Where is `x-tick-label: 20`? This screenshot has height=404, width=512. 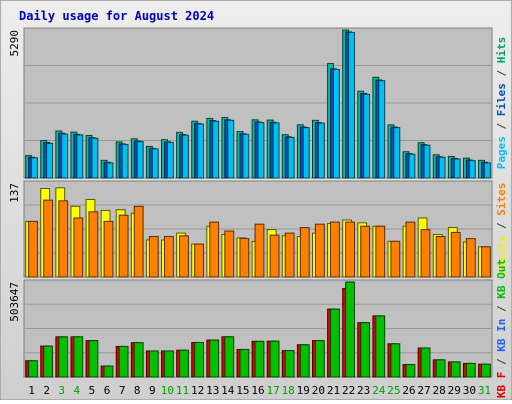 x-tick-label: 20 is located at coordinates (318, 390).